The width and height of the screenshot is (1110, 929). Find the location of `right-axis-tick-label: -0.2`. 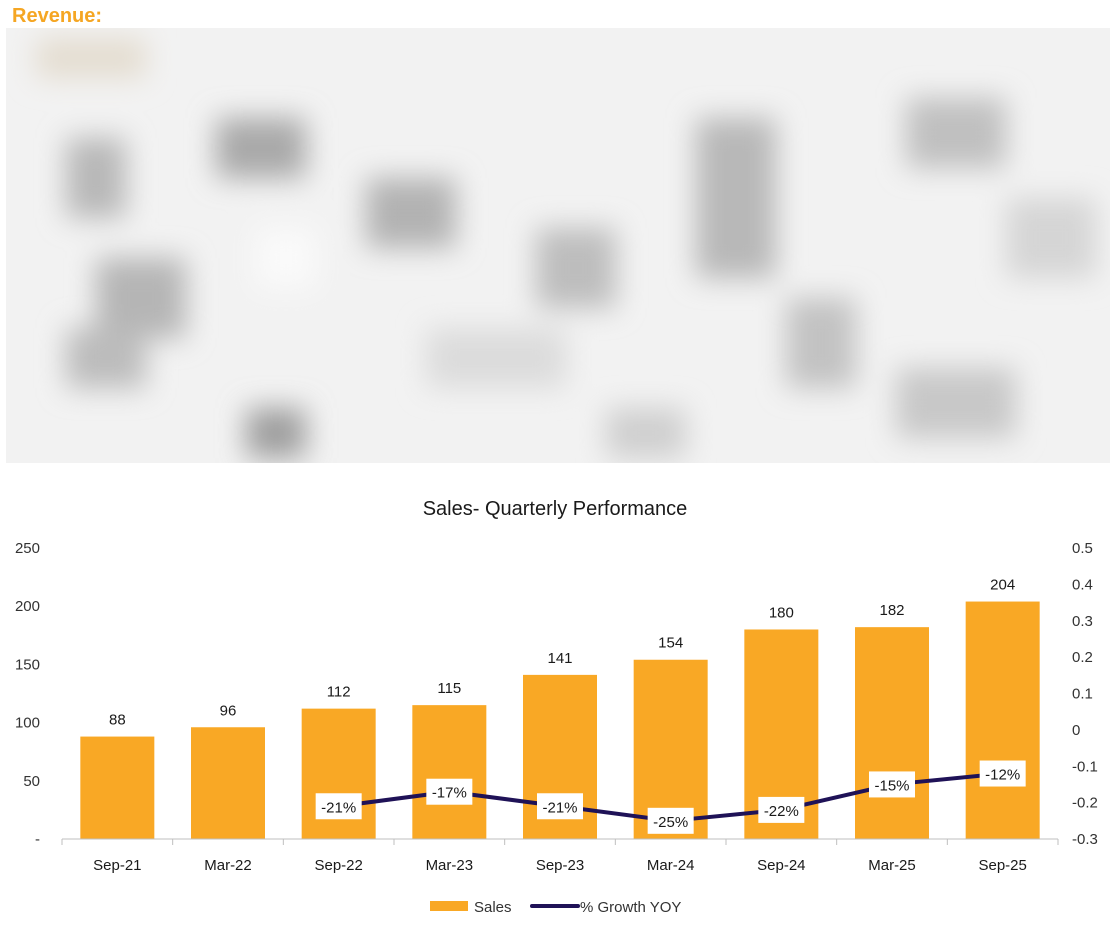

right-axis-tick-label: -0.2 is located at coordinates (1085, 803).